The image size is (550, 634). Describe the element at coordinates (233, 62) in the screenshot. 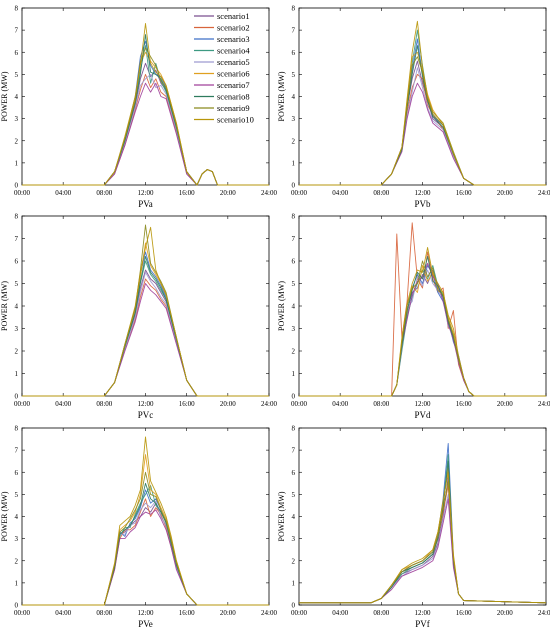

I see `legend-label: scenario5` at that location.